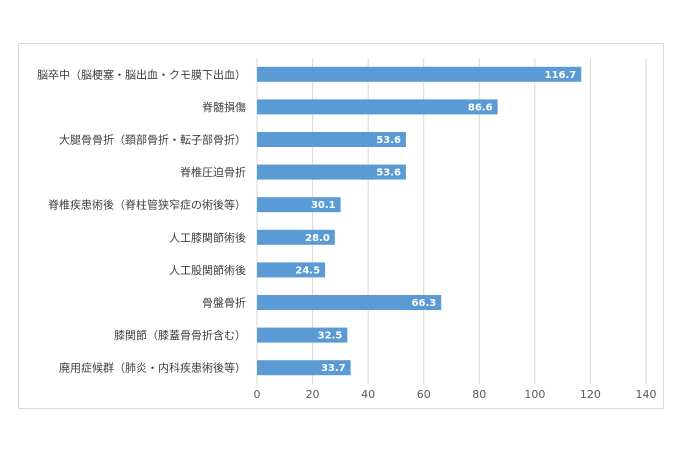 This screenshot has height=454, width=680. What do you see at coordinates (152, 140) in the screenshot?
I see `category-label: 大腿骨骨折（頚部骨折・転子部骨折）` at bounding box center [152, 140].